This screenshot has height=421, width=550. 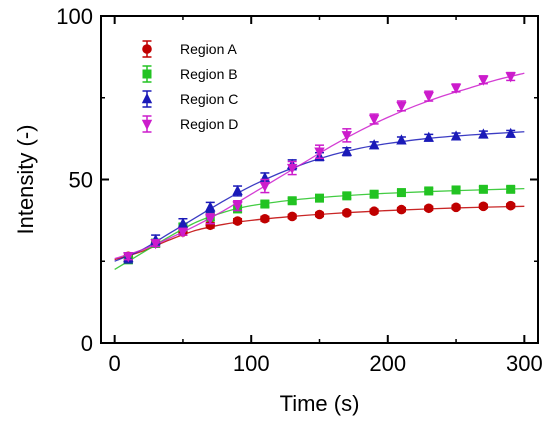 I want to click on x-tick-label: 300, so click(x=524, y=363).